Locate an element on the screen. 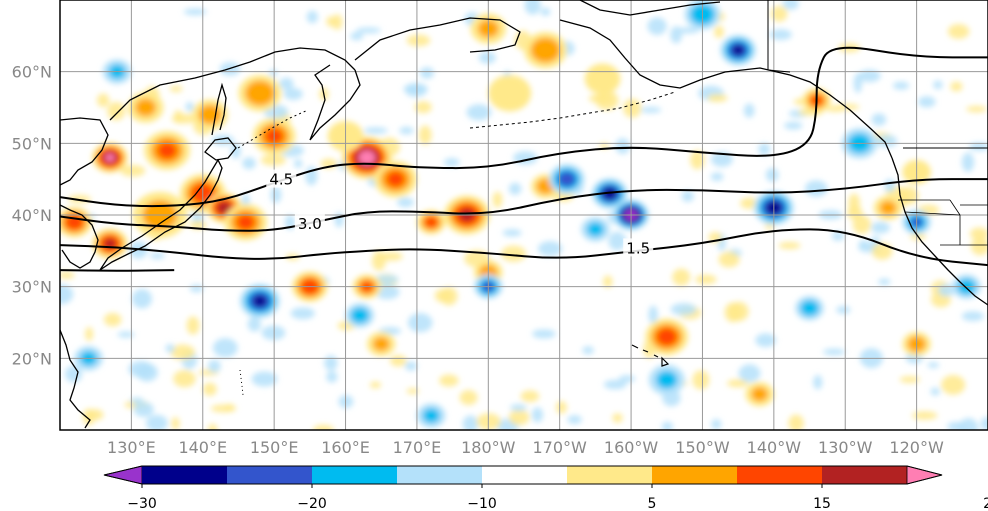  coast-na-west is located at coordinates (939, 231).